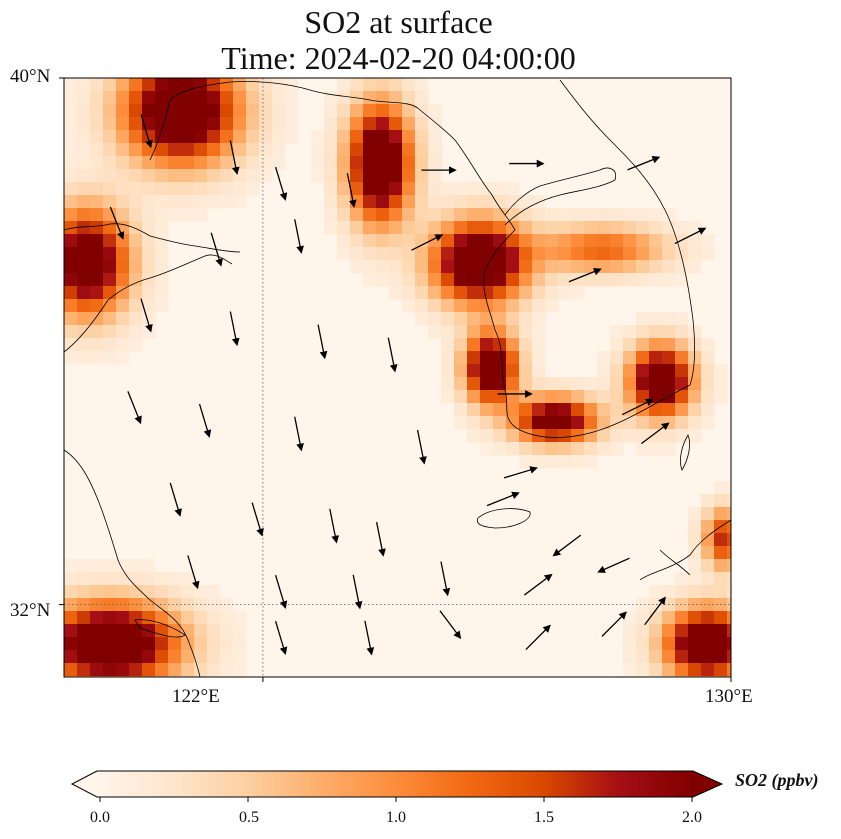 Image resolution: width=841 pixels, height=839 pixels. I want to click on coastline-korea-east, so click(627, 232).